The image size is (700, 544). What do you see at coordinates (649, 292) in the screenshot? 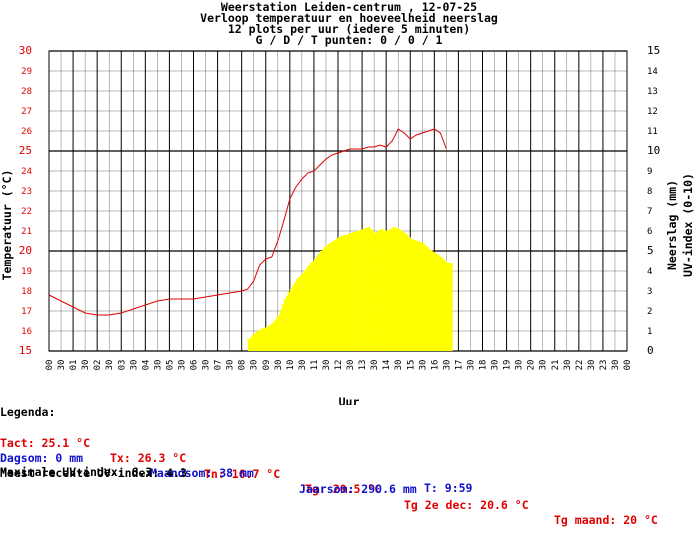
I see `rain-tick-label: 3` at bounding box center [649, 292].